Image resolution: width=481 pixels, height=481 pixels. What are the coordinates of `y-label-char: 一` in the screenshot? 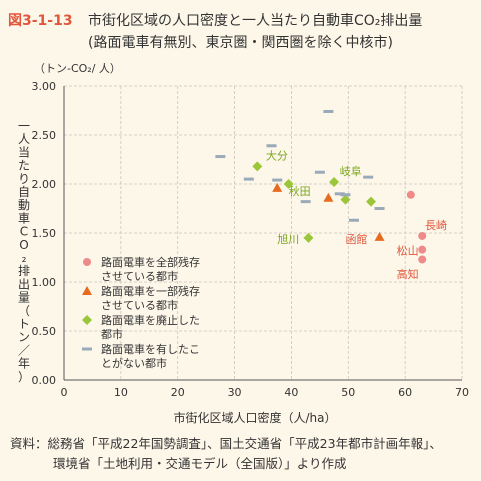 It's located at (24, 126).